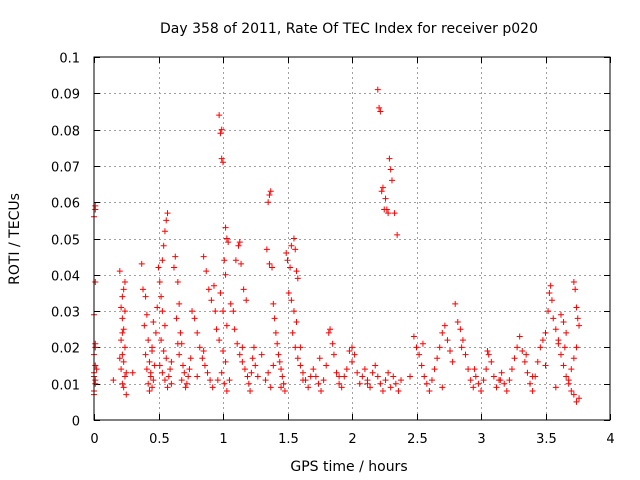 The height and width of the screenshot is (480, 640). I want to click on x-axis-title: GPS time / hours, so click(348, 467).